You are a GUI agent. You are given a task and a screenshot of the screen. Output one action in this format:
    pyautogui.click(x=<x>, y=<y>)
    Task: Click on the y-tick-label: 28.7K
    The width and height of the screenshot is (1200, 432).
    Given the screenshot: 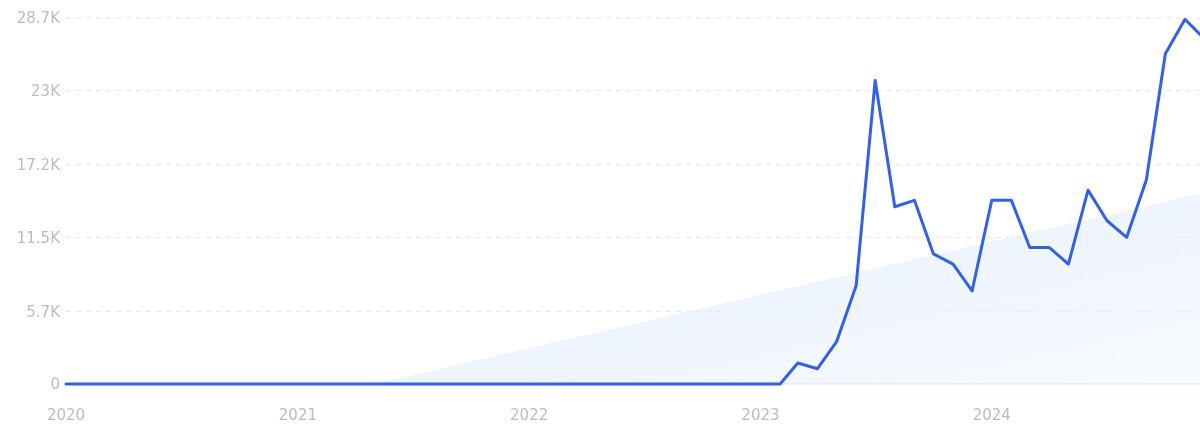 What is the action you would take?
    pyautogui.click(x=39, y=18)
    